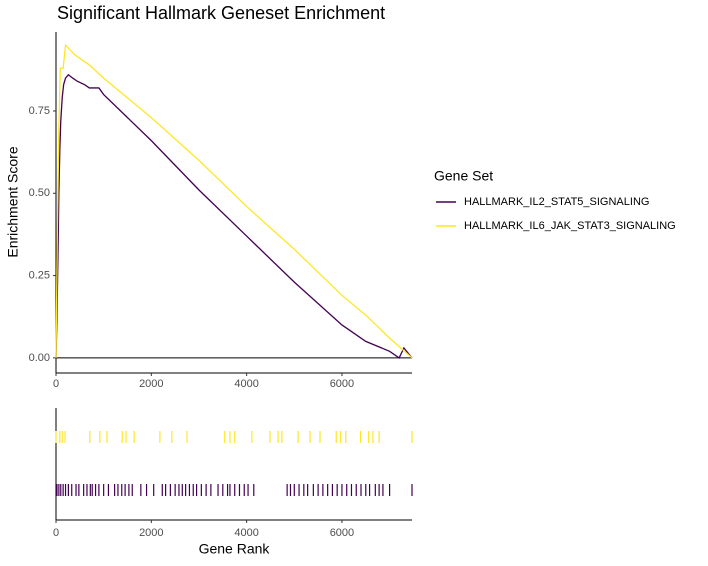  Describe the element at coordinates (39, 358) in the screenshot. I see `y-tick-label: 0.00` at that location.